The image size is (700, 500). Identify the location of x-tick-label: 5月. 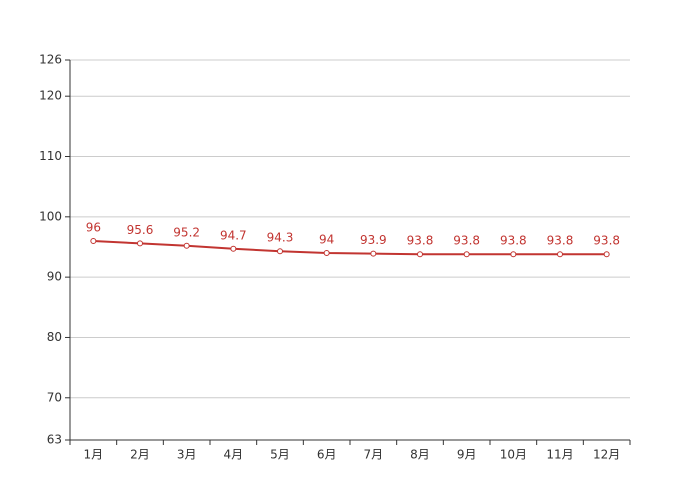
(280, 455).